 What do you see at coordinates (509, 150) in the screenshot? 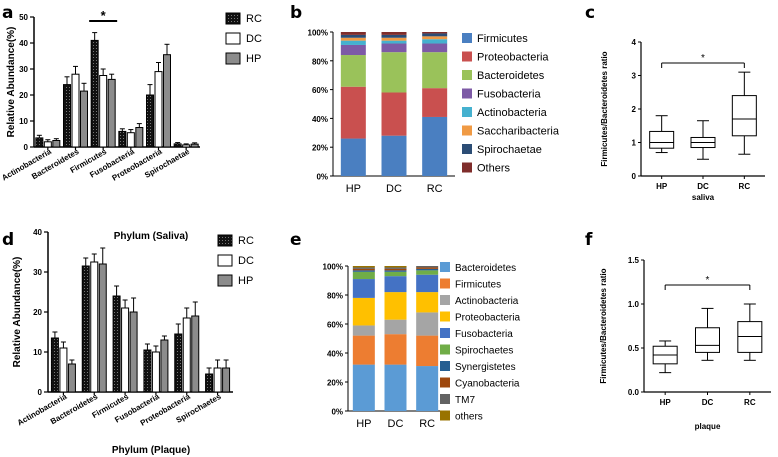
I see `legend-label-Spirochaetae: Spirochaetae` at bounding box center [509, 150].